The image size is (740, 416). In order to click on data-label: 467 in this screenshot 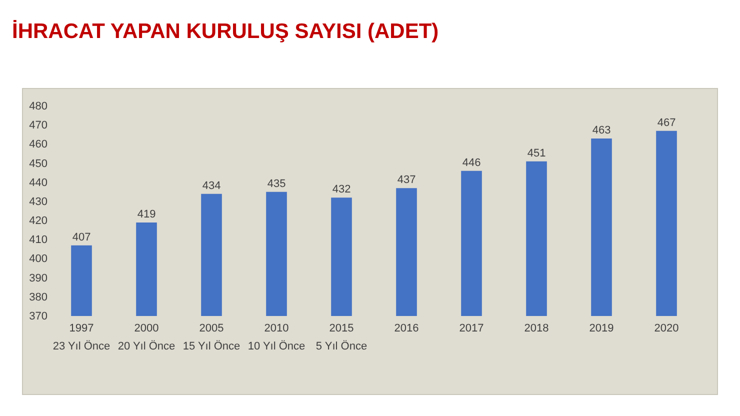, I will do `click(666, 122)`.